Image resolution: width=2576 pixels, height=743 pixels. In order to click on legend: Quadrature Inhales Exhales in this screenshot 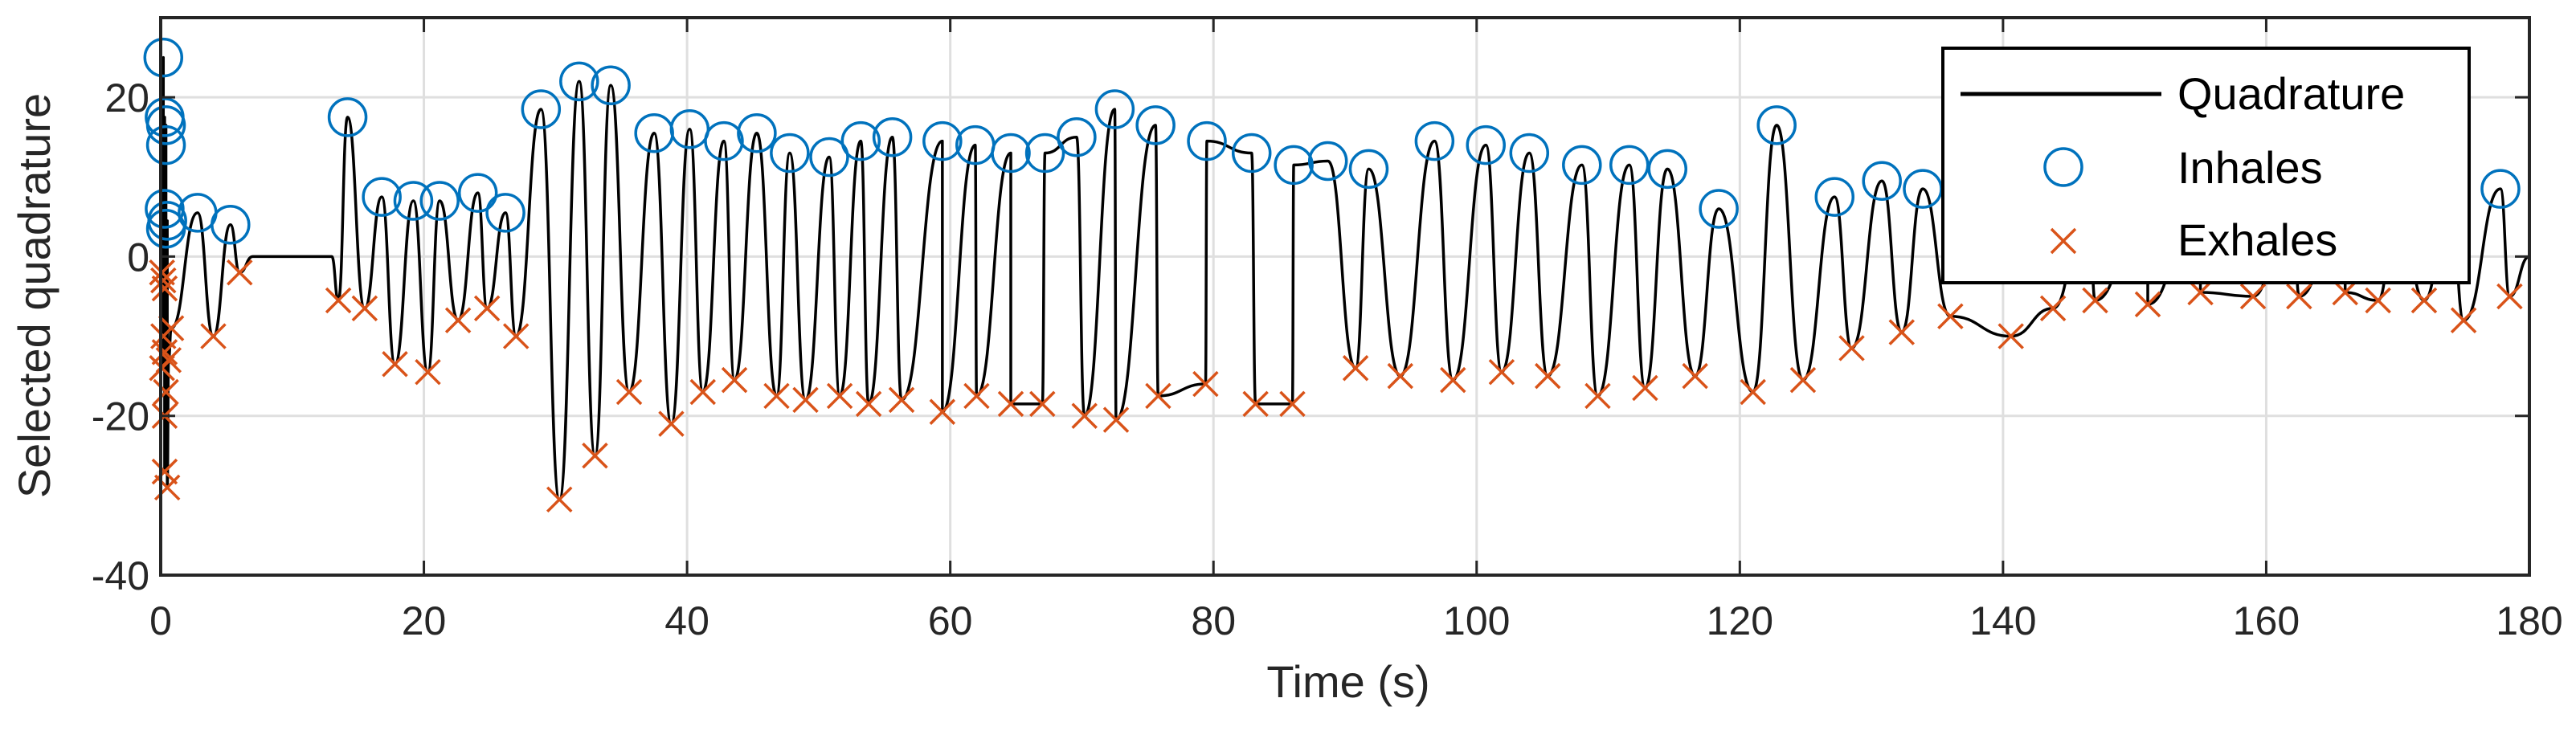, I will do `click(2206, 166)`.